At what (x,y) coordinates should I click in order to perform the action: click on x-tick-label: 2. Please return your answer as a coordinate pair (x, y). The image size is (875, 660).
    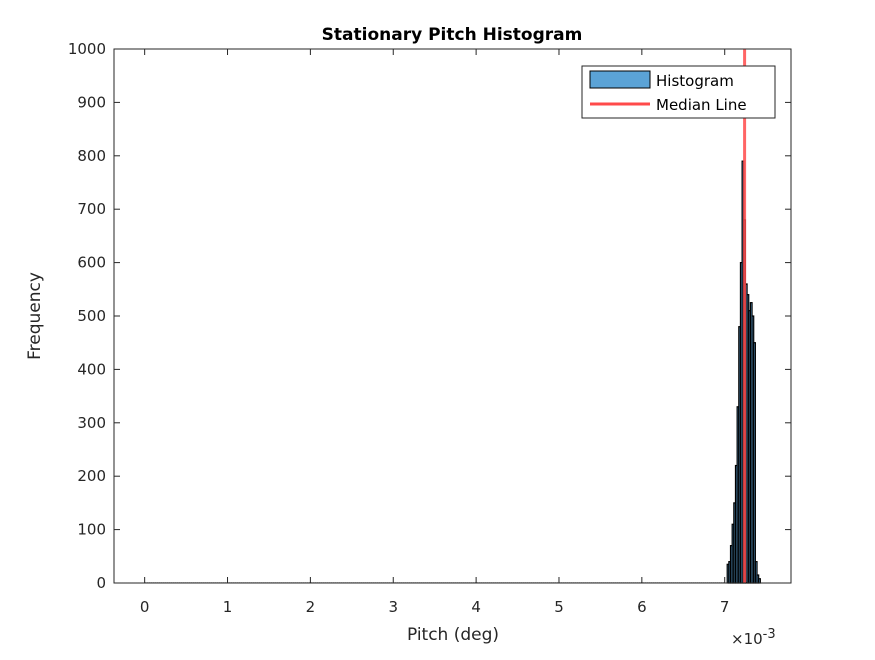
    Looking at the image, I should click on (311, 607).